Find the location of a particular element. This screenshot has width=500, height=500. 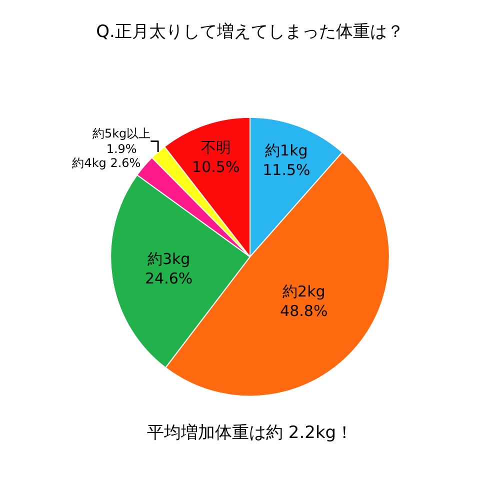

chart-title: Q.正月太りして増えてしまった体重は？ is located at coordinates (250, 32).